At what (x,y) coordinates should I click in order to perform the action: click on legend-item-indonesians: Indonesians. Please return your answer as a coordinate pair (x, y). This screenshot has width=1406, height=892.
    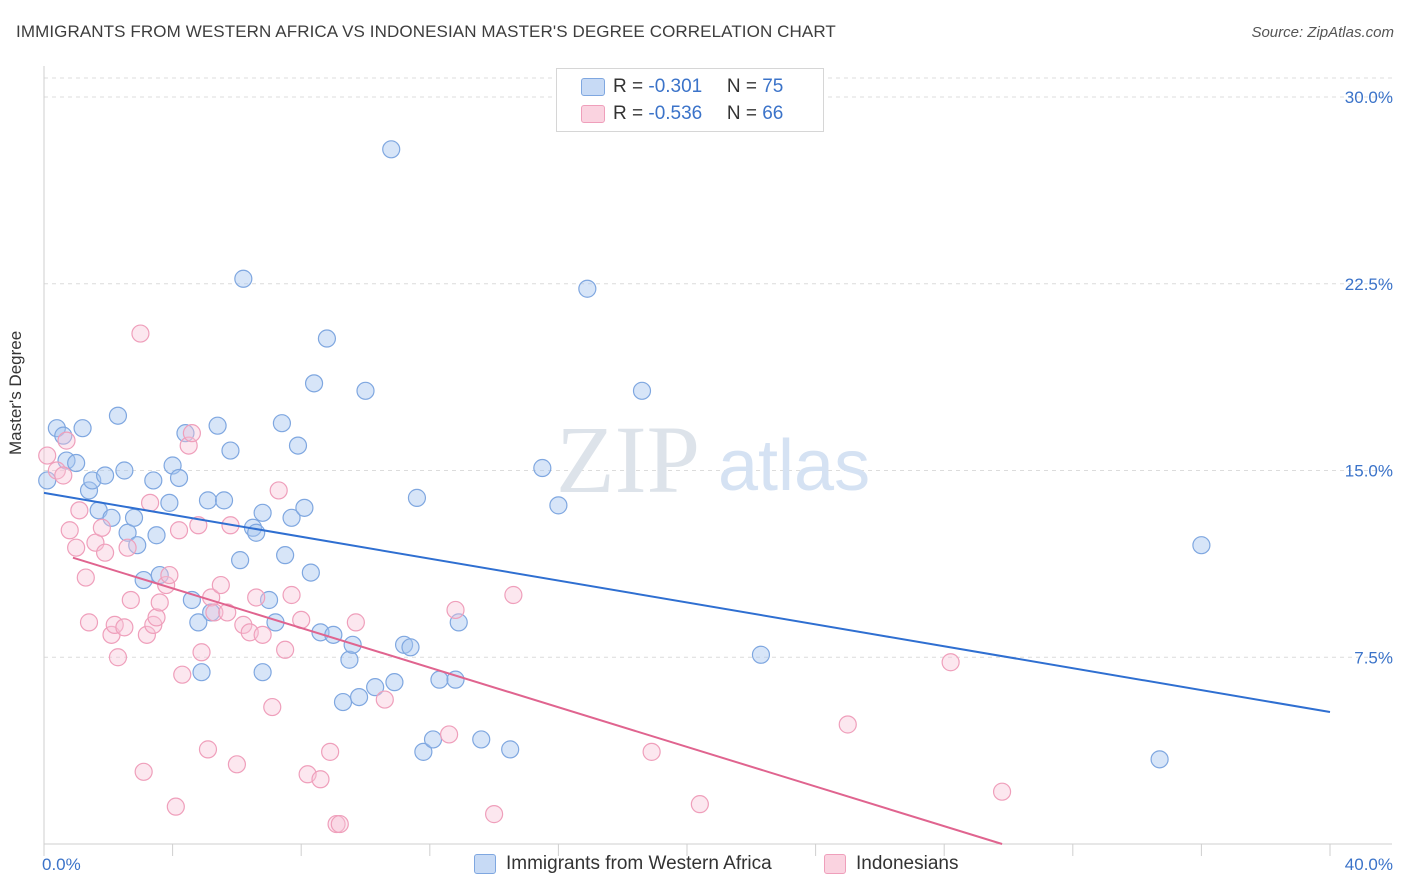
    Looking at the image, I should click on (891, 864).